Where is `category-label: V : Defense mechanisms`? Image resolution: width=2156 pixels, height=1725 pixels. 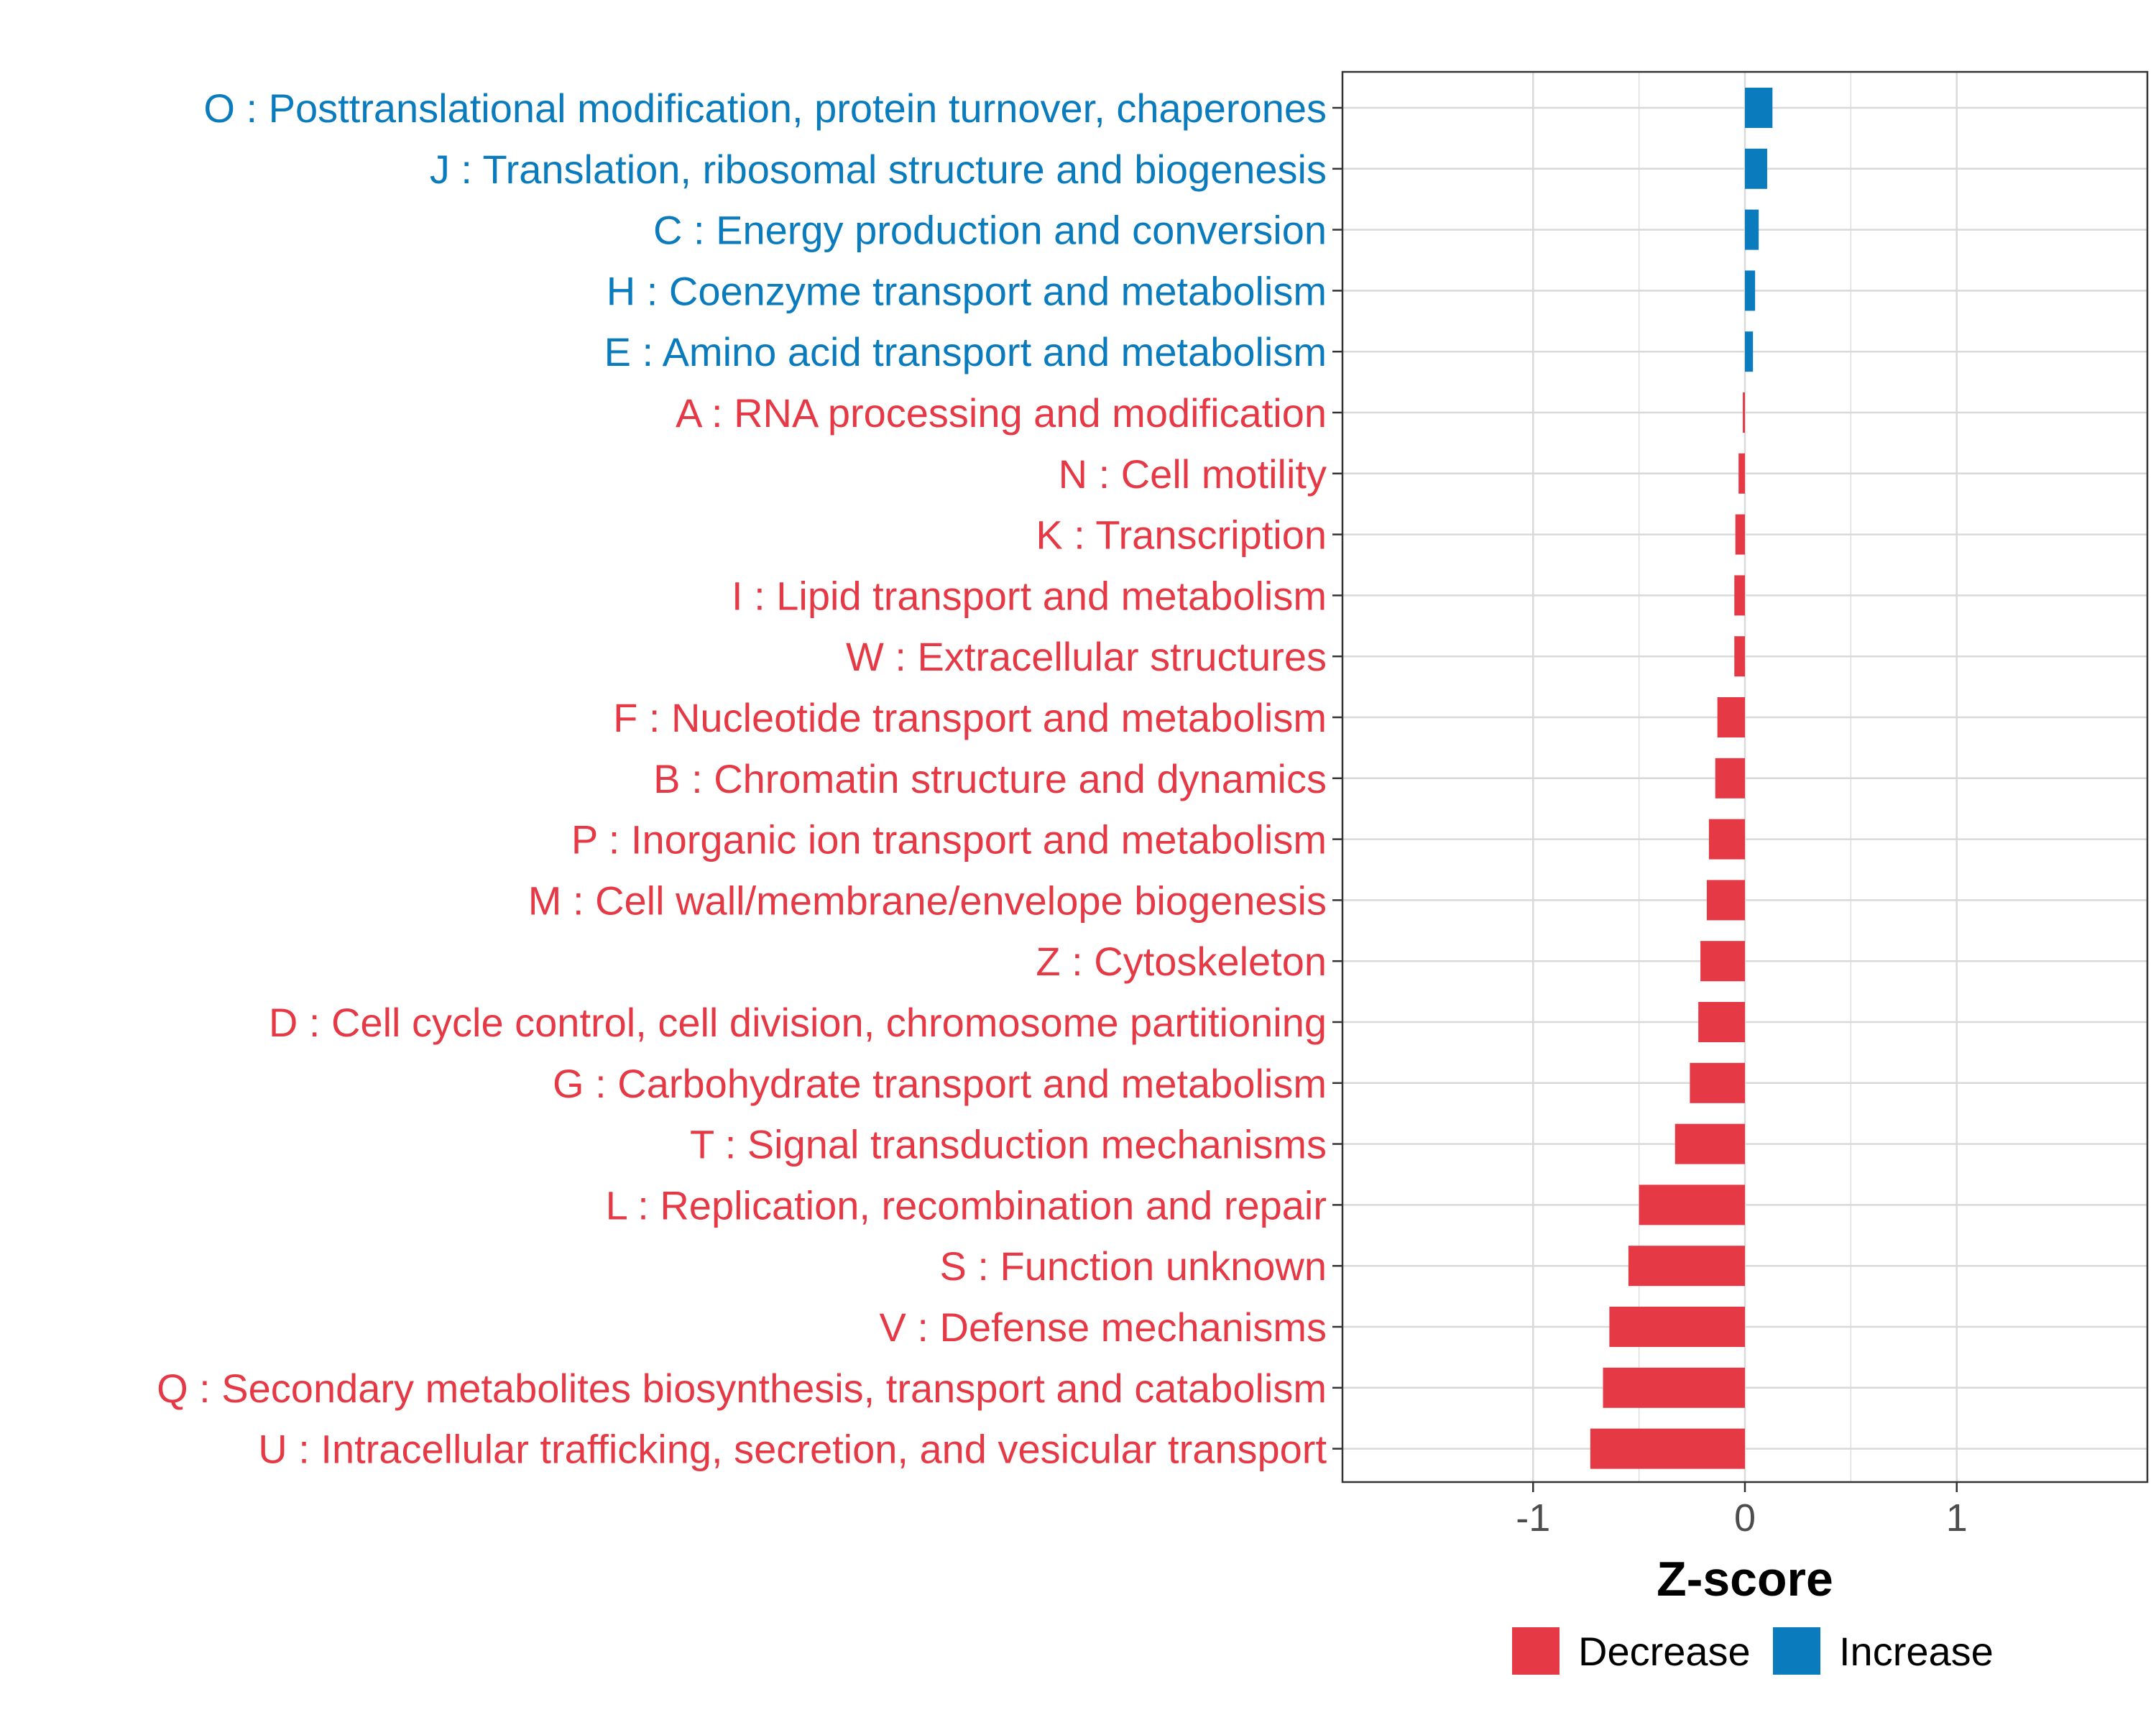 category-label: V : Defense mechanisms is located at coordinates (1103, 1327).